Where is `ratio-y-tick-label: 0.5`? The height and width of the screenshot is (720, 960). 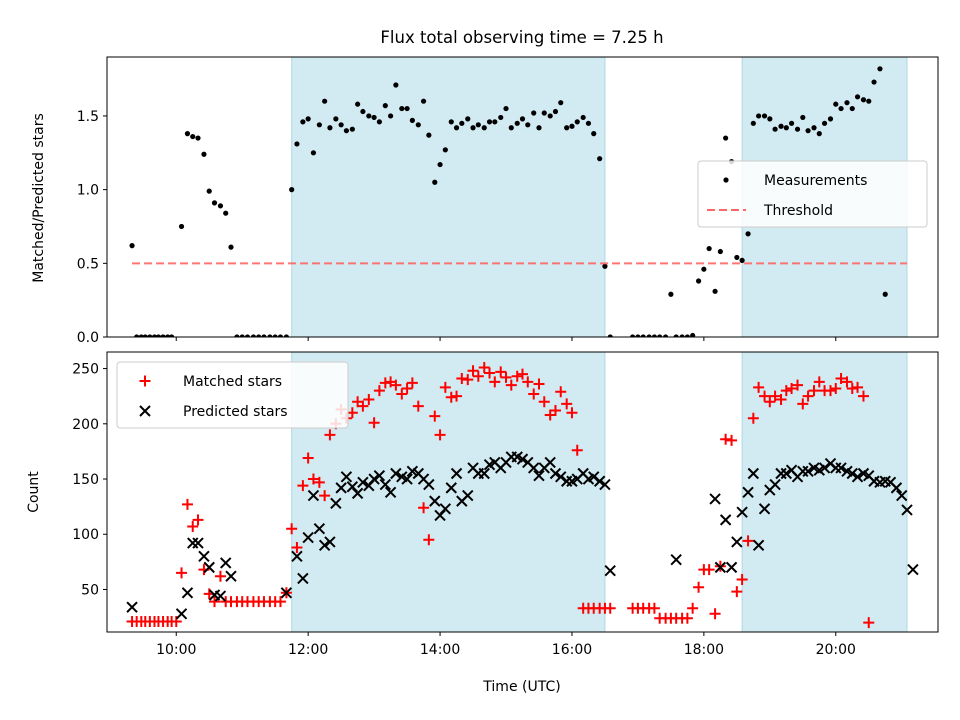
ratio-y-tick-label: 0.5 is located at coordinates (88, 264).